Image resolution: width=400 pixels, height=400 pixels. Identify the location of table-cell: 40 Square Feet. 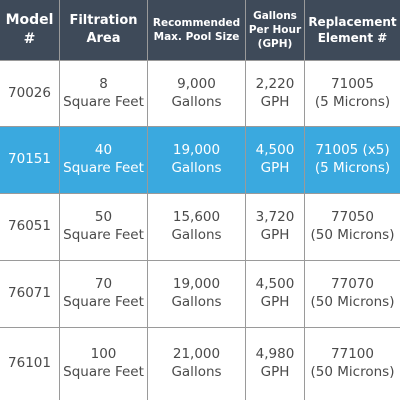
(103, 160).